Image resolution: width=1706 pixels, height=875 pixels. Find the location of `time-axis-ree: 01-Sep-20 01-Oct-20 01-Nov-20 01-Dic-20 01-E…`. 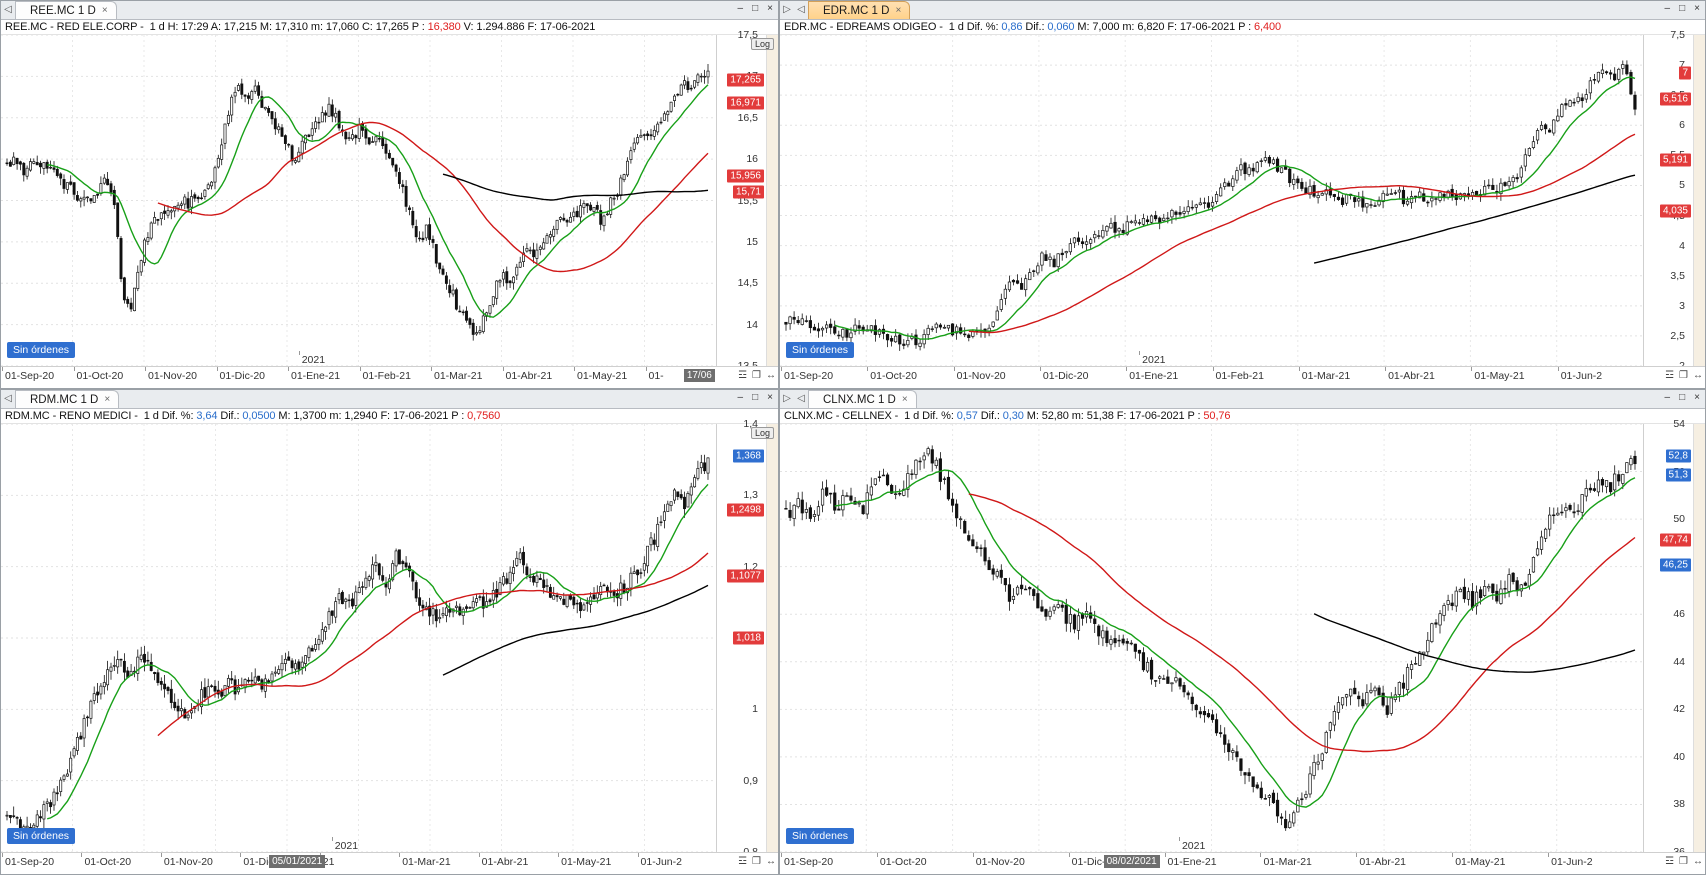

time-axis-ree: 01-Sep-20 01-Oct-20 01-Nov-20 01-Dic-20 01-E… is located at coordinates (389, 369).